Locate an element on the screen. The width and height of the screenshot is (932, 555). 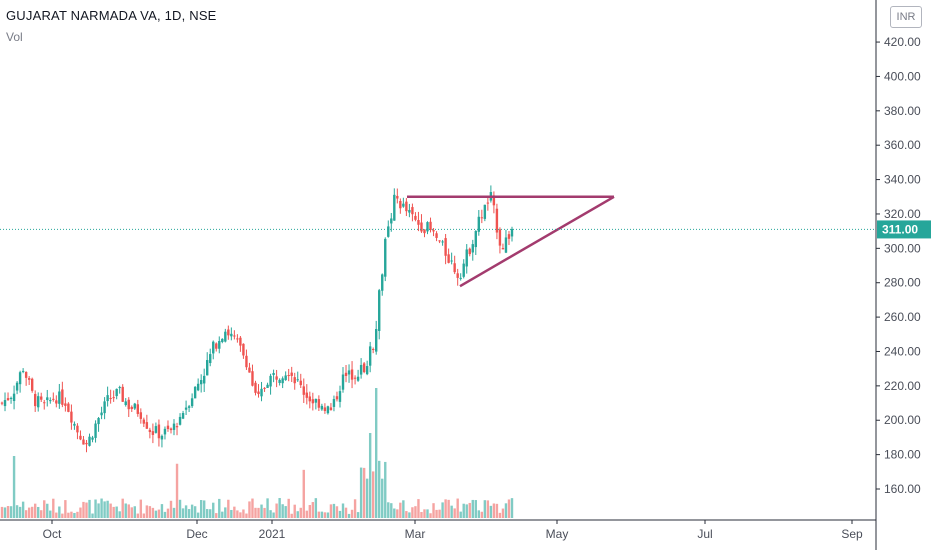
time-axis: Oct Dec 2021 Mar May Jul Sep is located at coordinates (453, 530).